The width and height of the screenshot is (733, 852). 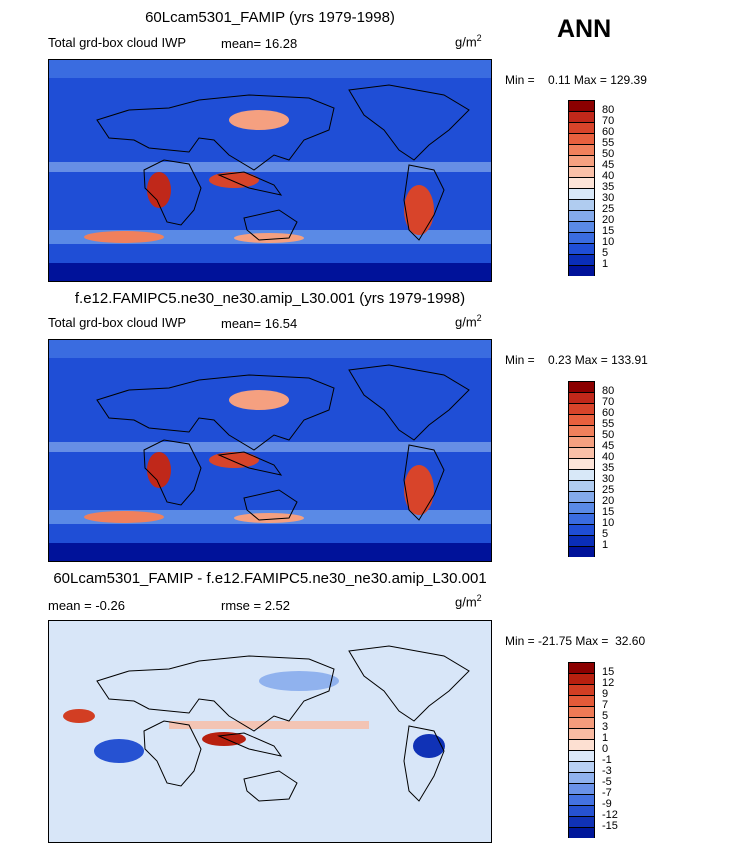 What do you see at coordinates (608, 220) in the screenshot?
I see `colorbar-label: 20` at bounding box center [608, 220].